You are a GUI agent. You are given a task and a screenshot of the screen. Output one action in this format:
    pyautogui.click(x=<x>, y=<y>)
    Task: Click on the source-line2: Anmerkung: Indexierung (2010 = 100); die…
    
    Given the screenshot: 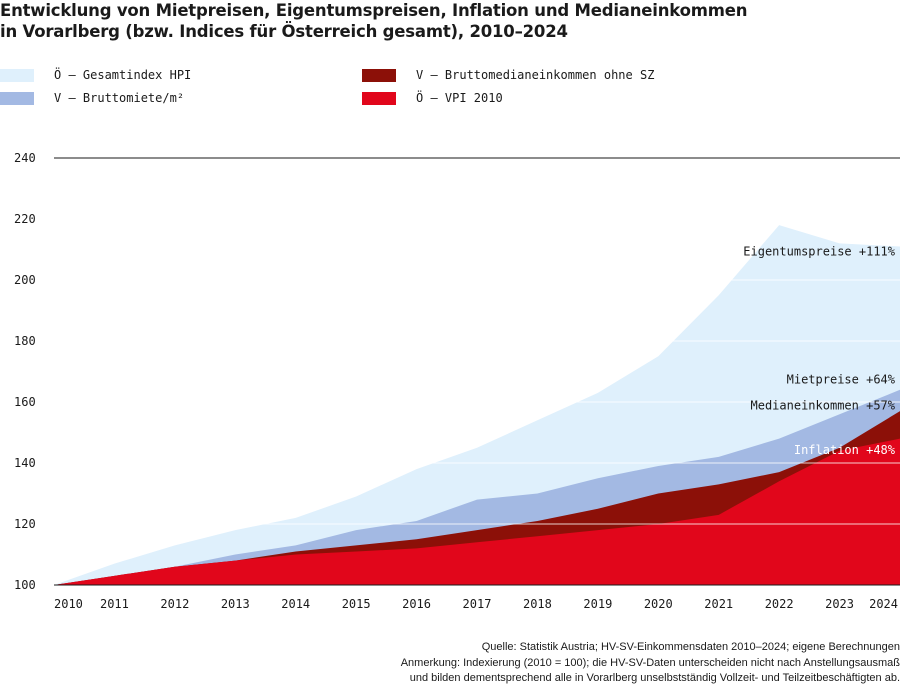 What is the action you would take?
    pyautogui.click(x=650, y=662)
    